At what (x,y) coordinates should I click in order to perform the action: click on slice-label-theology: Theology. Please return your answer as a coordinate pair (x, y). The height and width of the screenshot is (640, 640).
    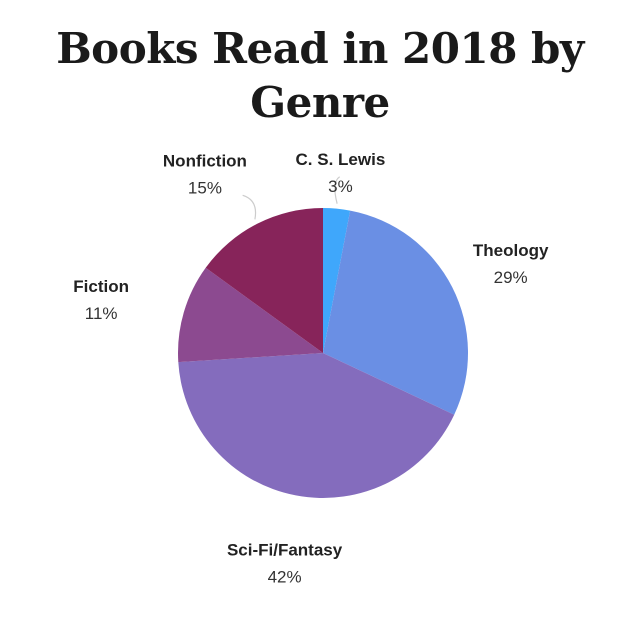
    Looking at the image, I should click on (511, 250).